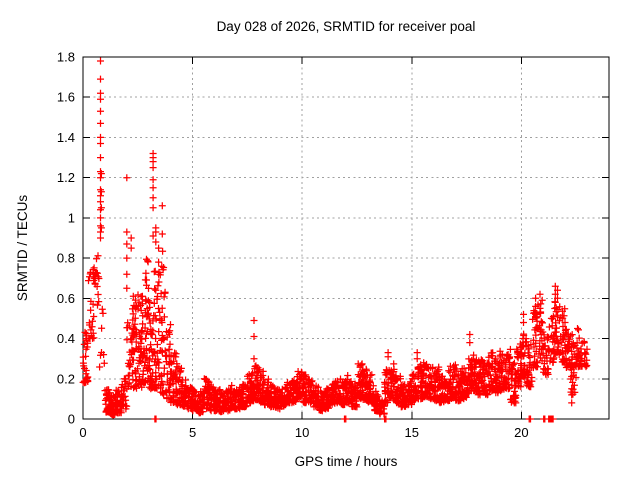 Image resolution: width=640 pixels, height=480 pixels. Describe the element at coordinates (66, 97) in the screenshot. I see `y-tick-label: 1.6` at that location.